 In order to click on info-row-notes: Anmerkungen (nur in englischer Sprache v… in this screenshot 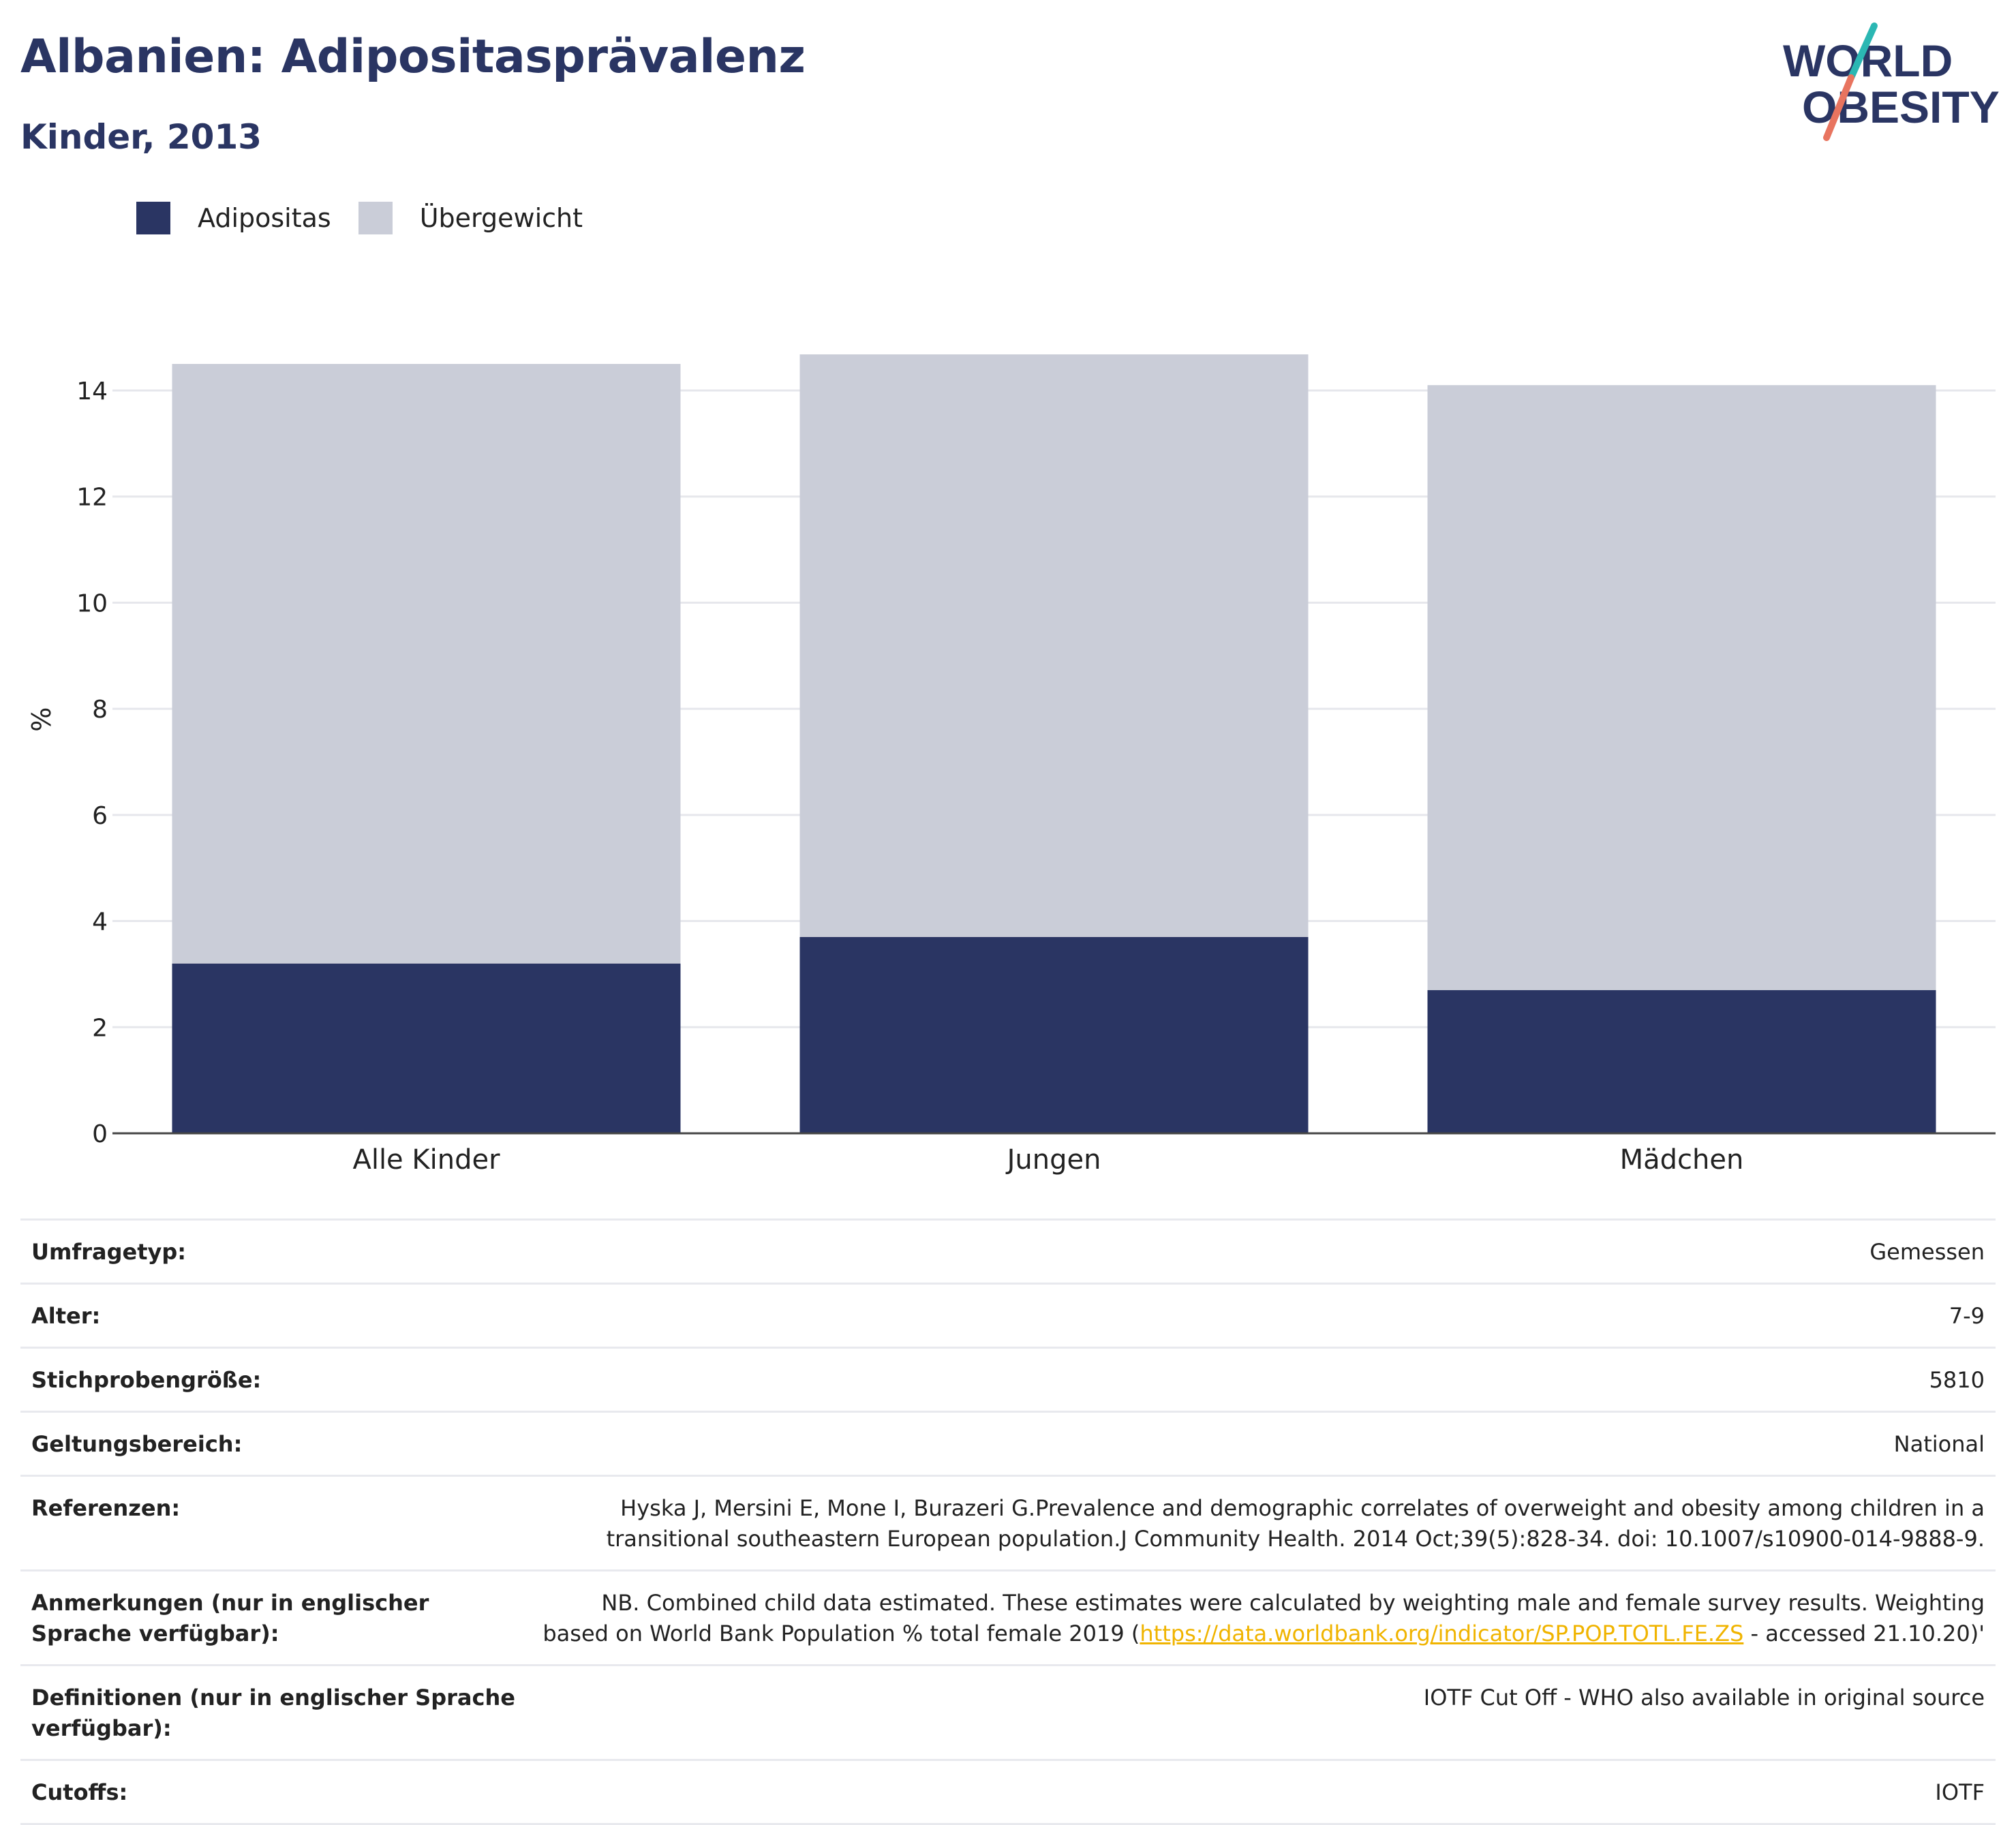, I will do `click(1008, 1618)`.